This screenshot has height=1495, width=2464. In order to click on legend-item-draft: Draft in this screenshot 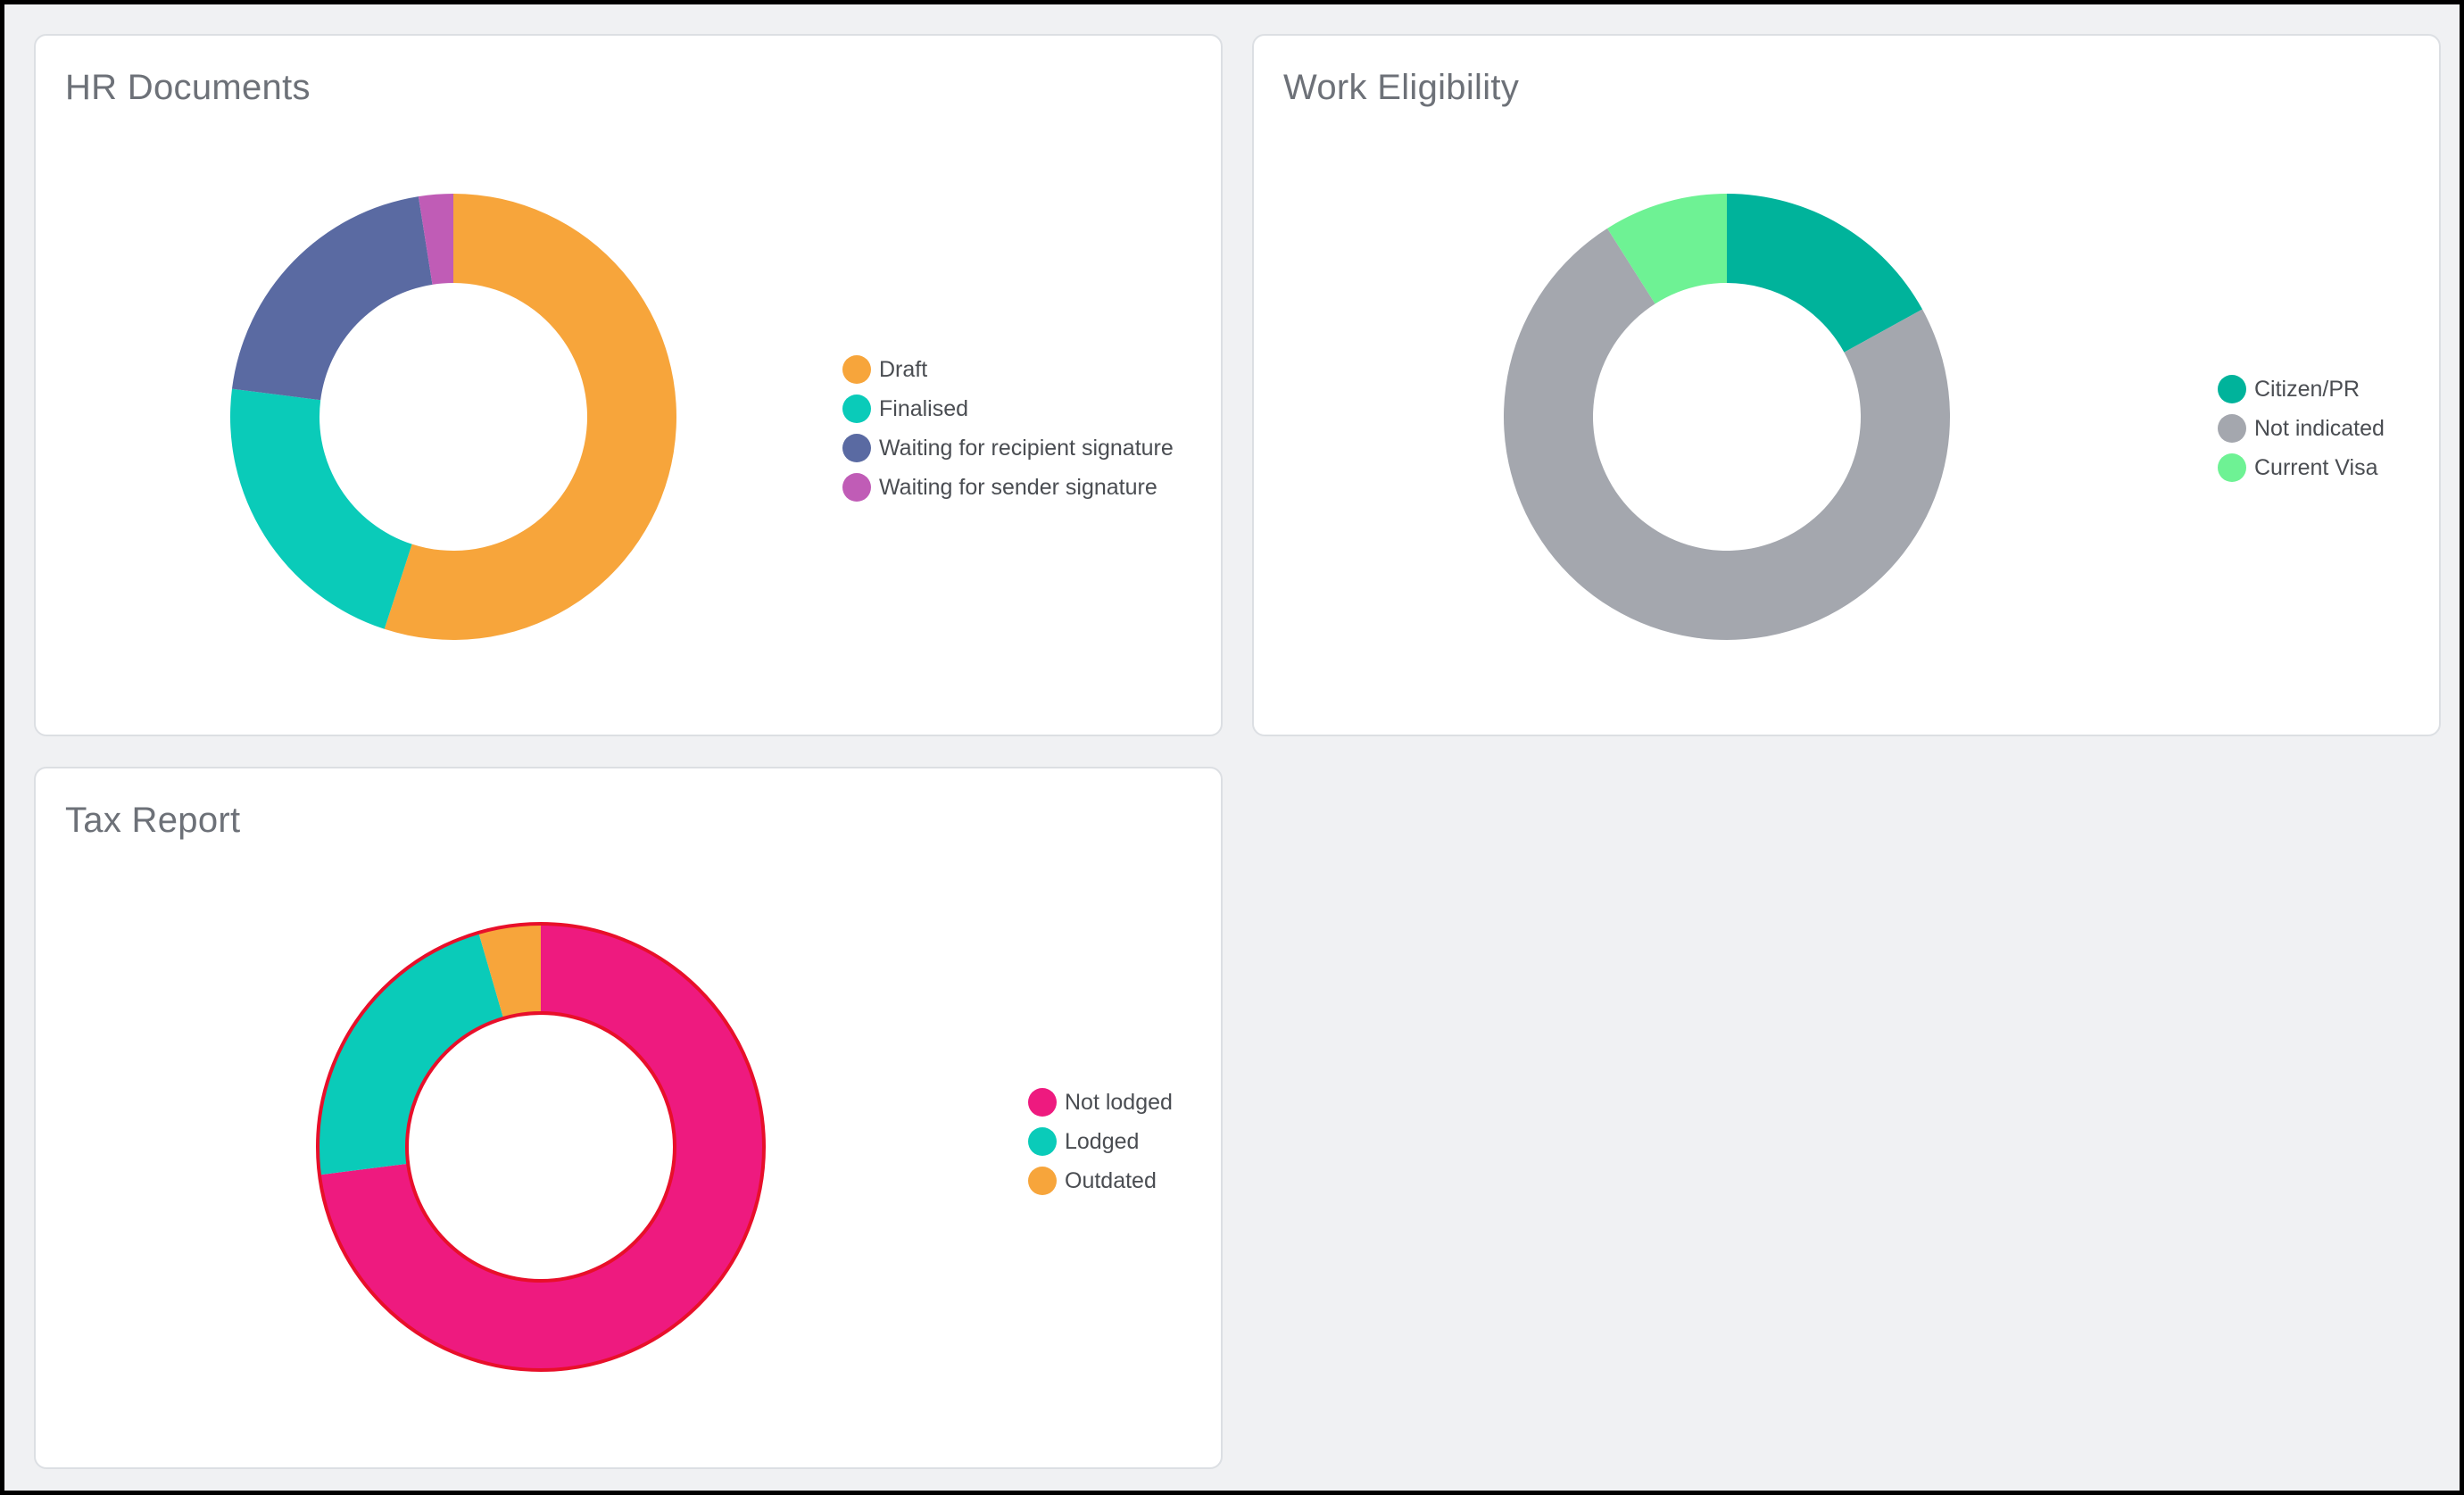, I will do `click(1008, 369)`.